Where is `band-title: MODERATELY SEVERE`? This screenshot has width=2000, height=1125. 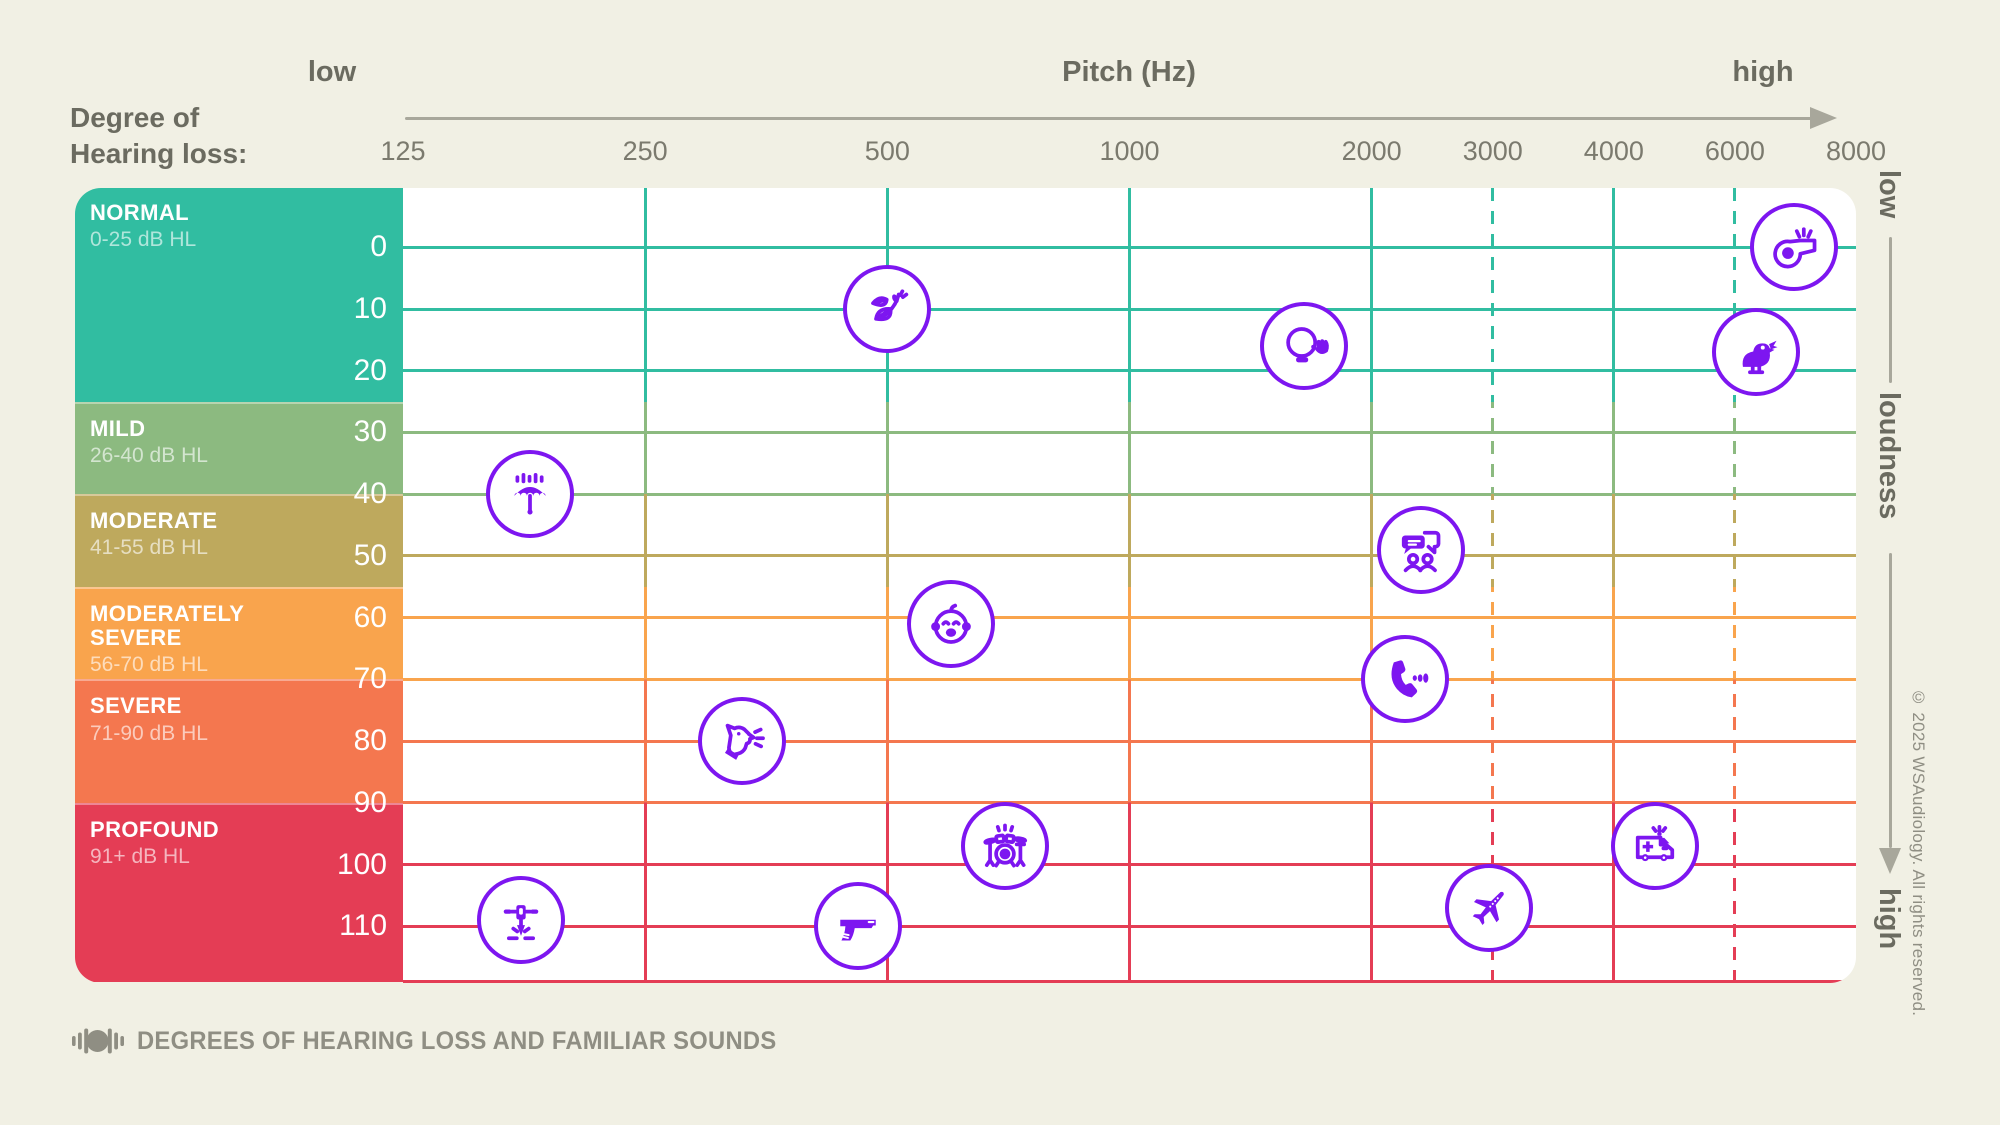 band-title: MODERATELY SEVERE is located at coordinates (167, 625).